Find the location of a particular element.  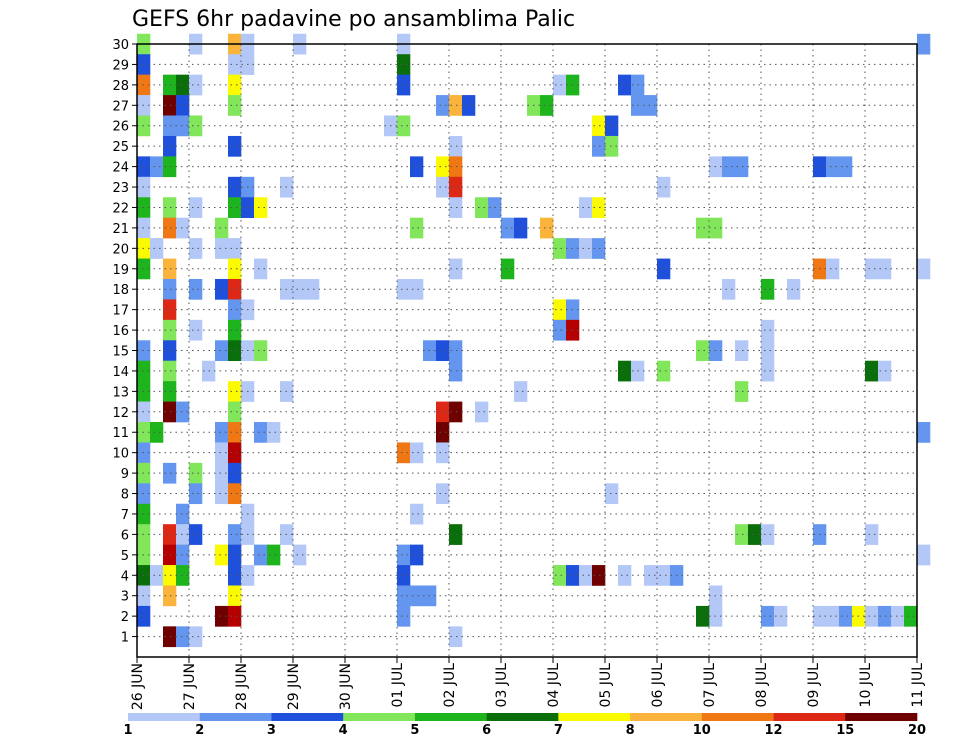

x-tick-label: 09 JUL is located at coordinates (814, 685).